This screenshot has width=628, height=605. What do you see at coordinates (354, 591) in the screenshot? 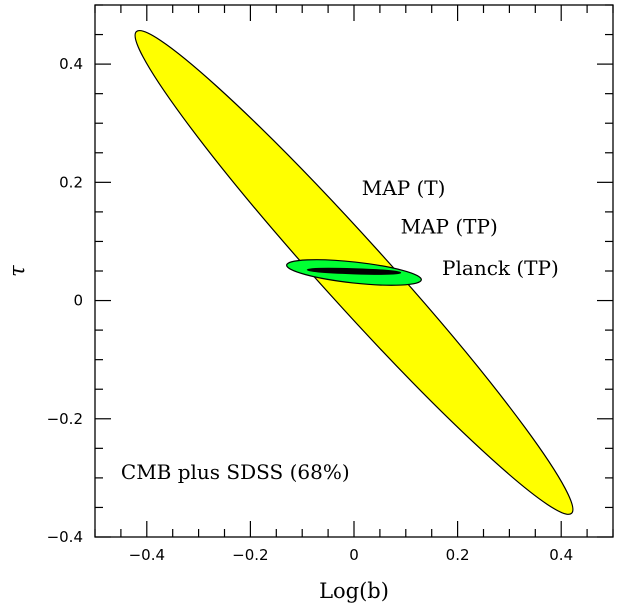
I see `x-axis-label: Log(b)` at bounding box center [354, 591].